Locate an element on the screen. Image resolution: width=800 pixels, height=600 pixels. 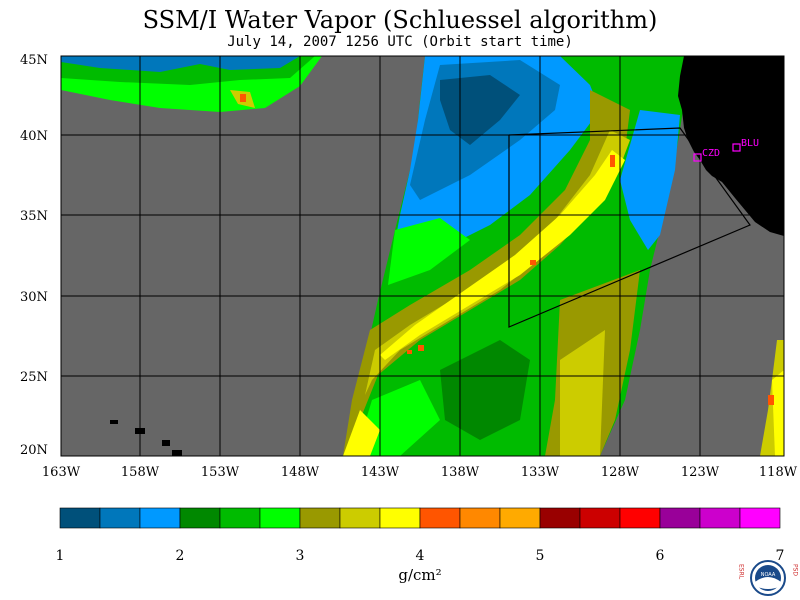
station-czd-label: CZD is located at coordinates (711, 153).